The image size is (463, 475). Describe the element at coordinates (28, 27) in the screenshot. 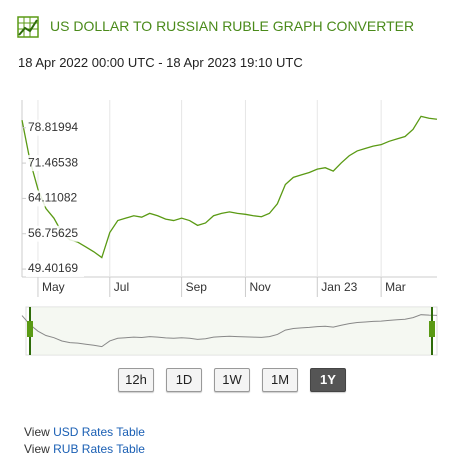

I see `icon` at that location.